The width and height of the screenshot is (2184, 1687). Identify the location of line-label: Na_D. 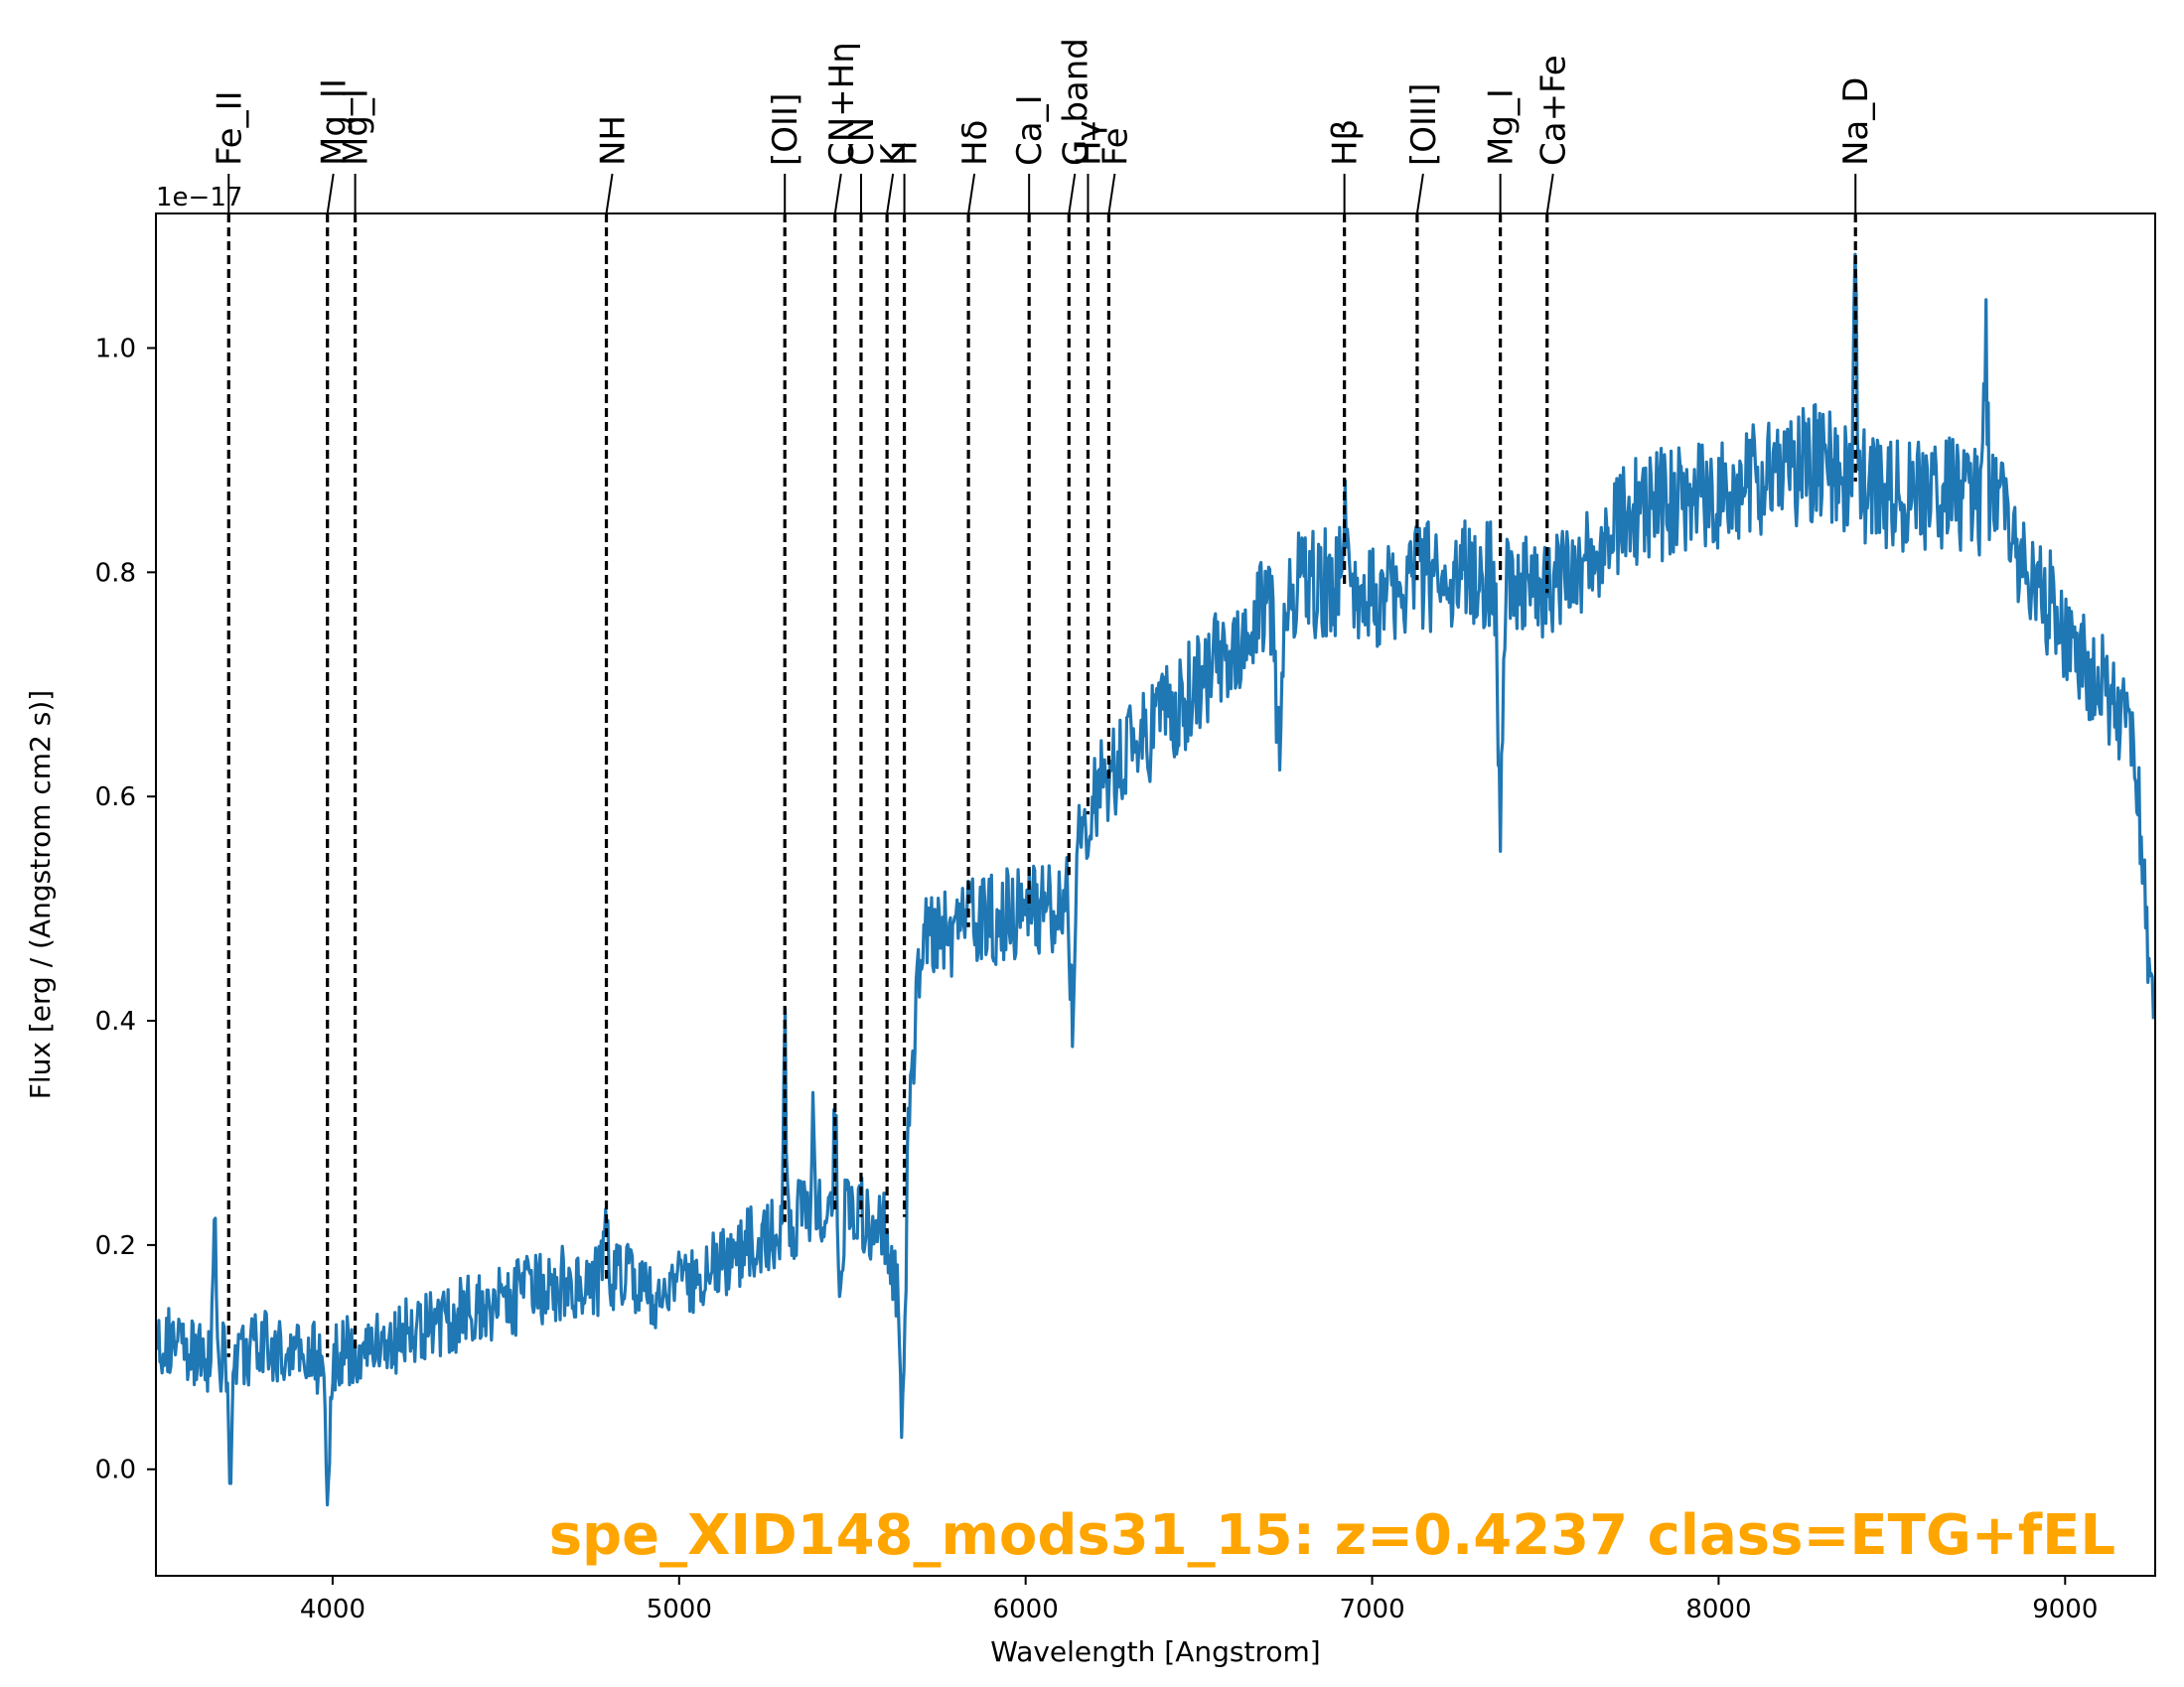
(1856, 121).